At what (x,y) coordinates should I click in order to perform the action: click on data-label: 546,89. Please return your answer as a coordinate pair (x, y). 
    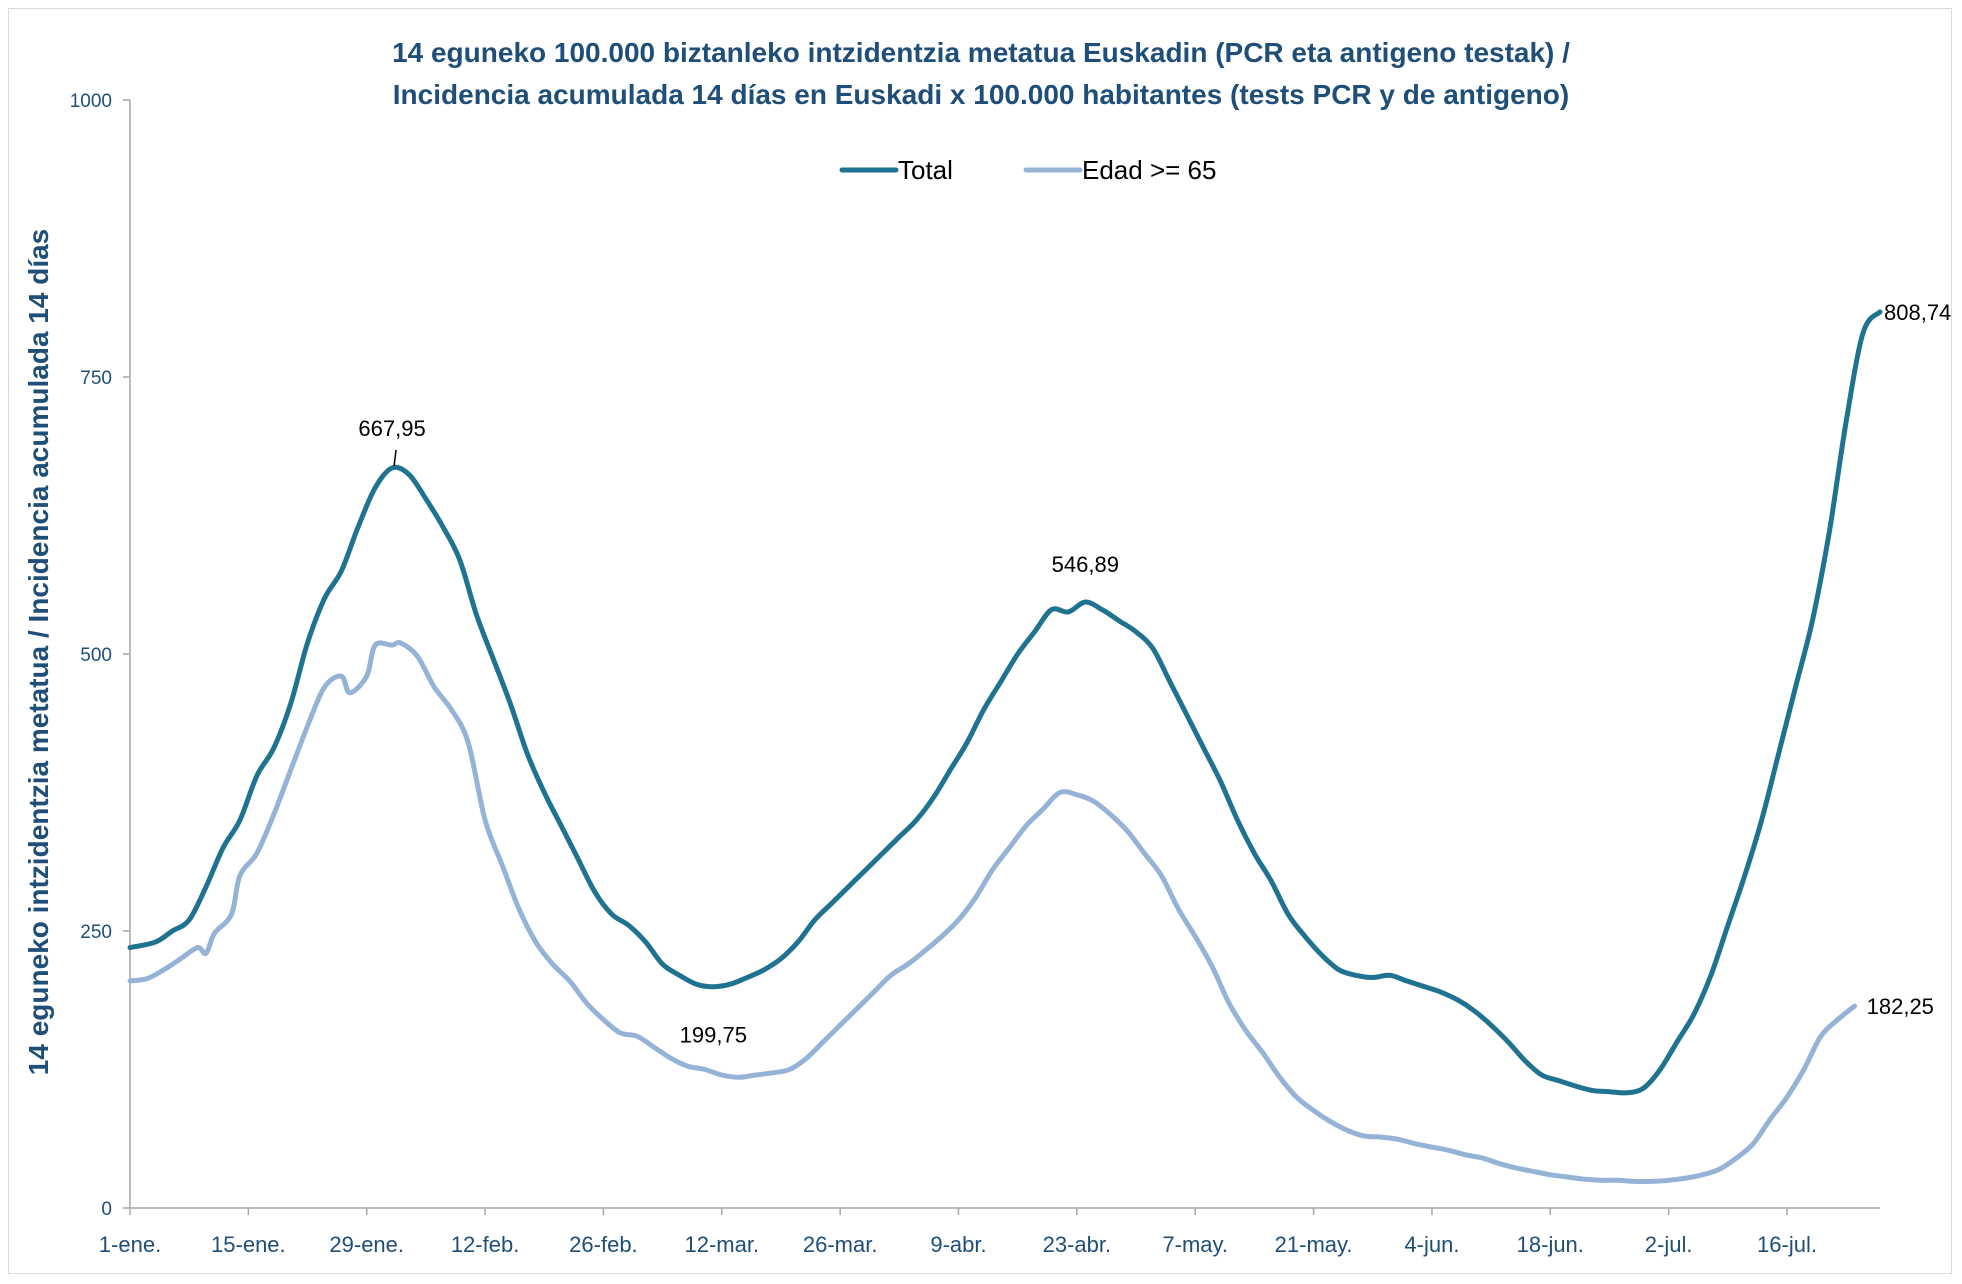
    Looking at the image, I should click on (1085, 564).